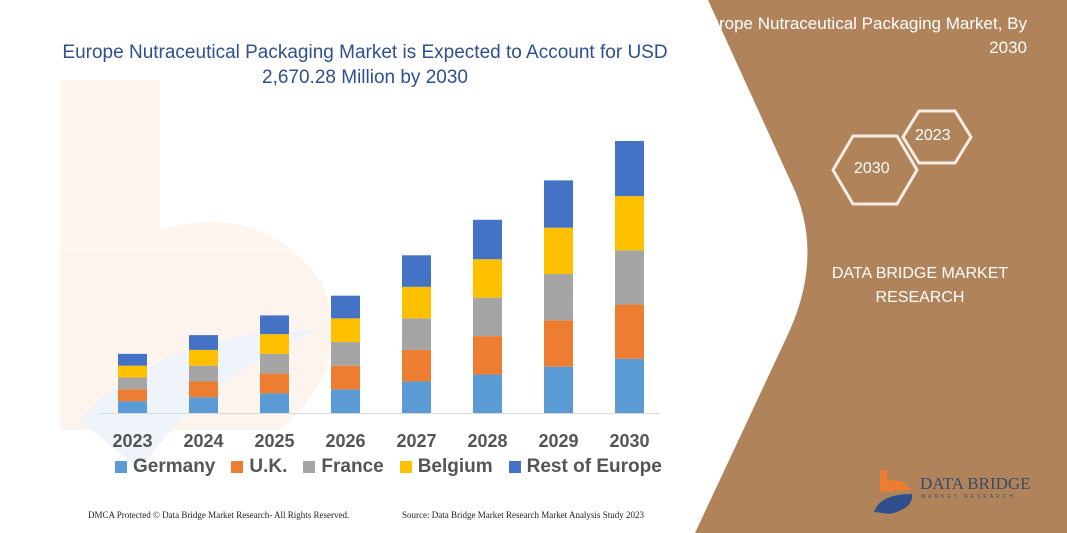 Image resolution: width=1067 pixels, height=533 pixels. Describe the element at coordinates (203, 389) in the screenshot. I see `bar-2024-u-k-` at that location.